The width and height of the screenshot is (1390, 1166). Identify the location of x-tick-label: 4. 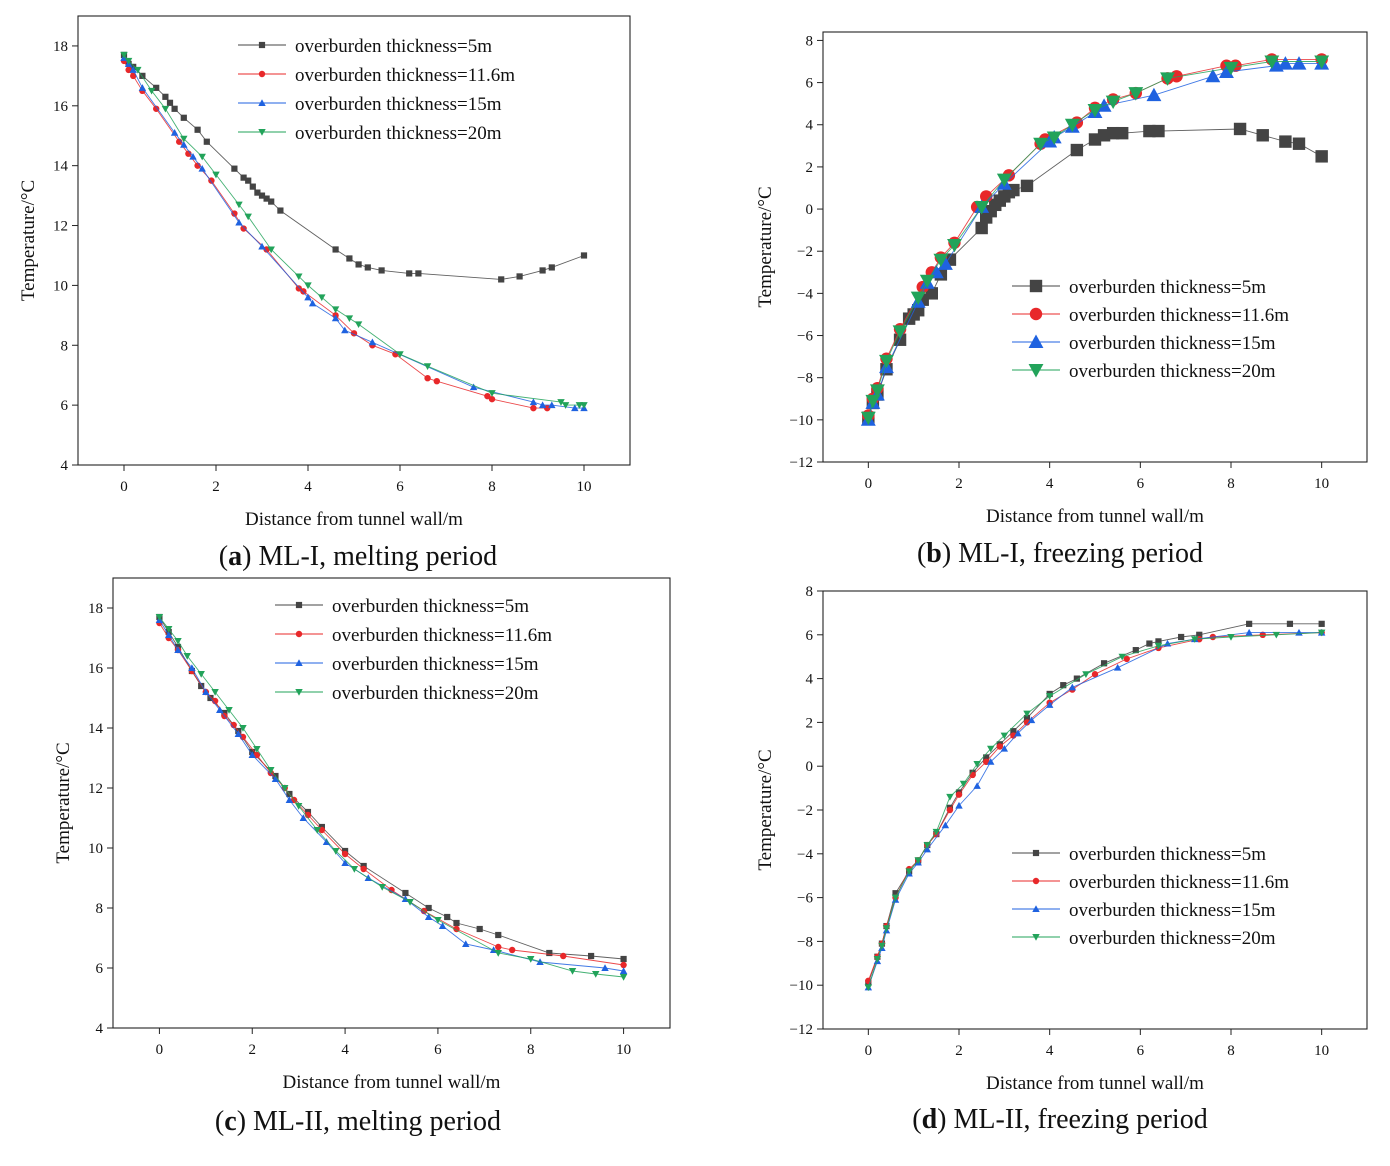
(308, 487).